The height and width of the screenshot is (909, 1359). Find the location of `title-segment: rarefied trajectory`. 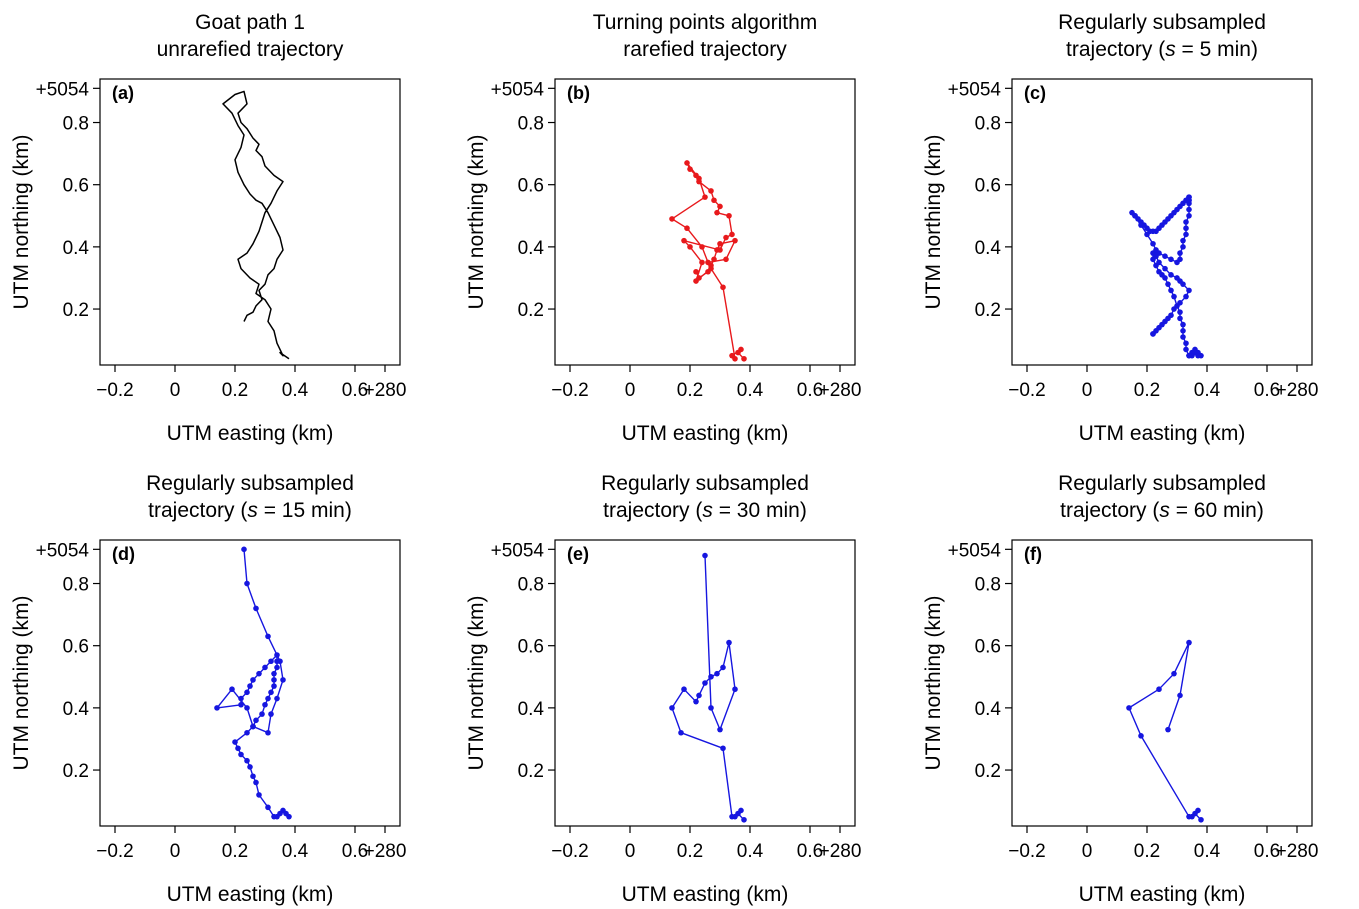

title-segment: rarefied trajectory is located at coordinates (705, 49).